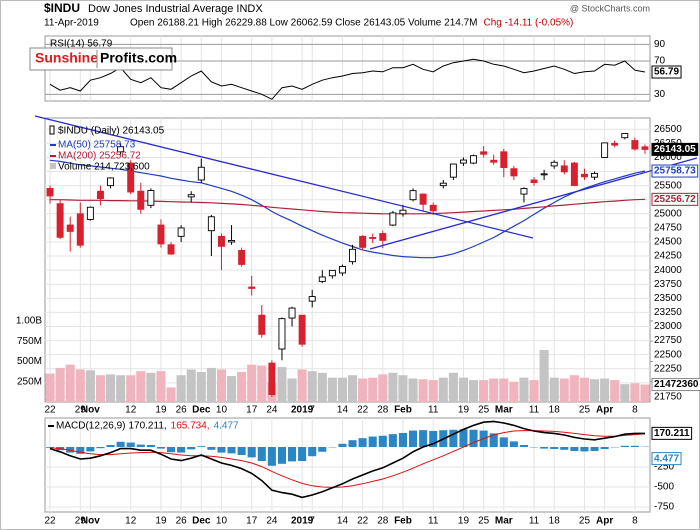 The image size is (700, 530). I want to click on x-tick-label: Apr, so click(604, 521).